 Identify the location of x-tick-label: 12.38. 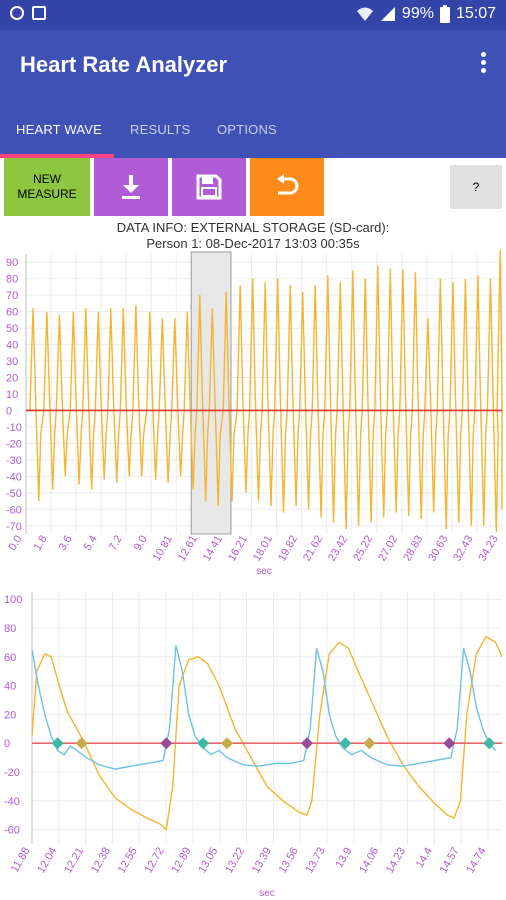
(101, 861).